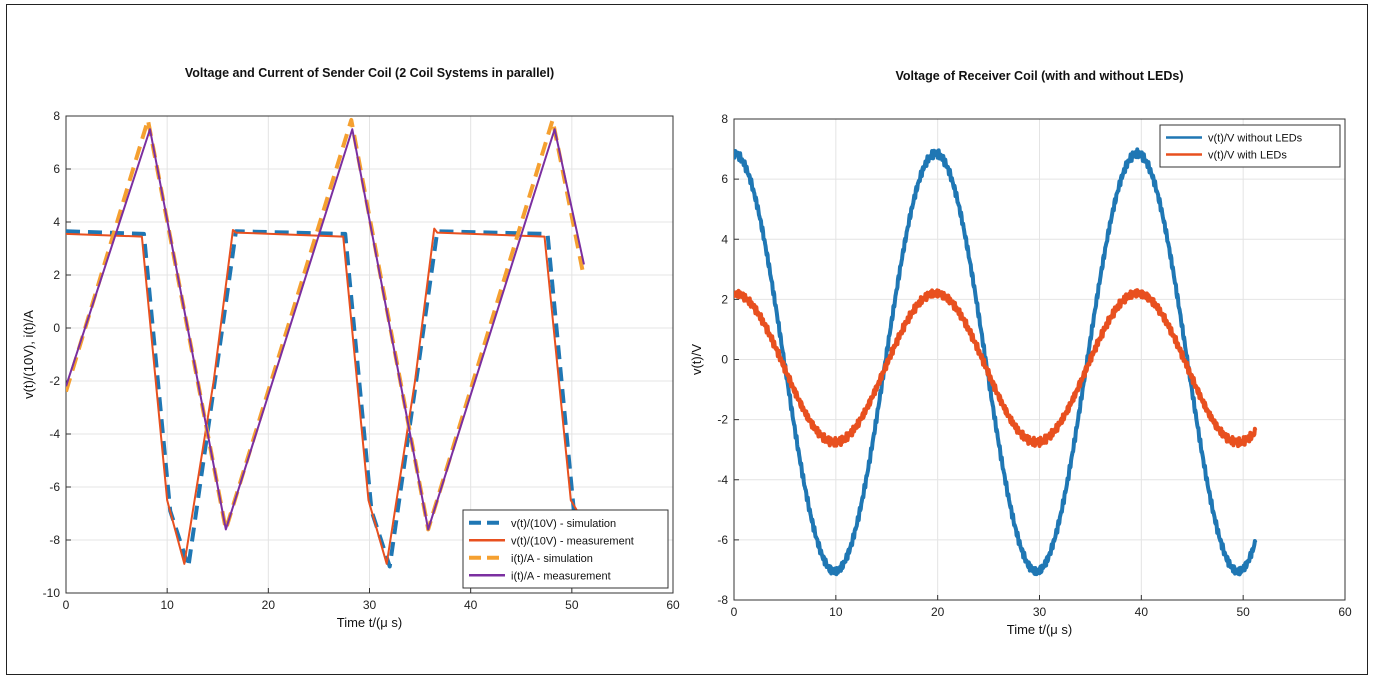 This screenshot has height=680, width=1375. Describe the element at coordinates (561, 576) in the screenshot. I see `legend-label: i(t)/A - measurement` at that location.